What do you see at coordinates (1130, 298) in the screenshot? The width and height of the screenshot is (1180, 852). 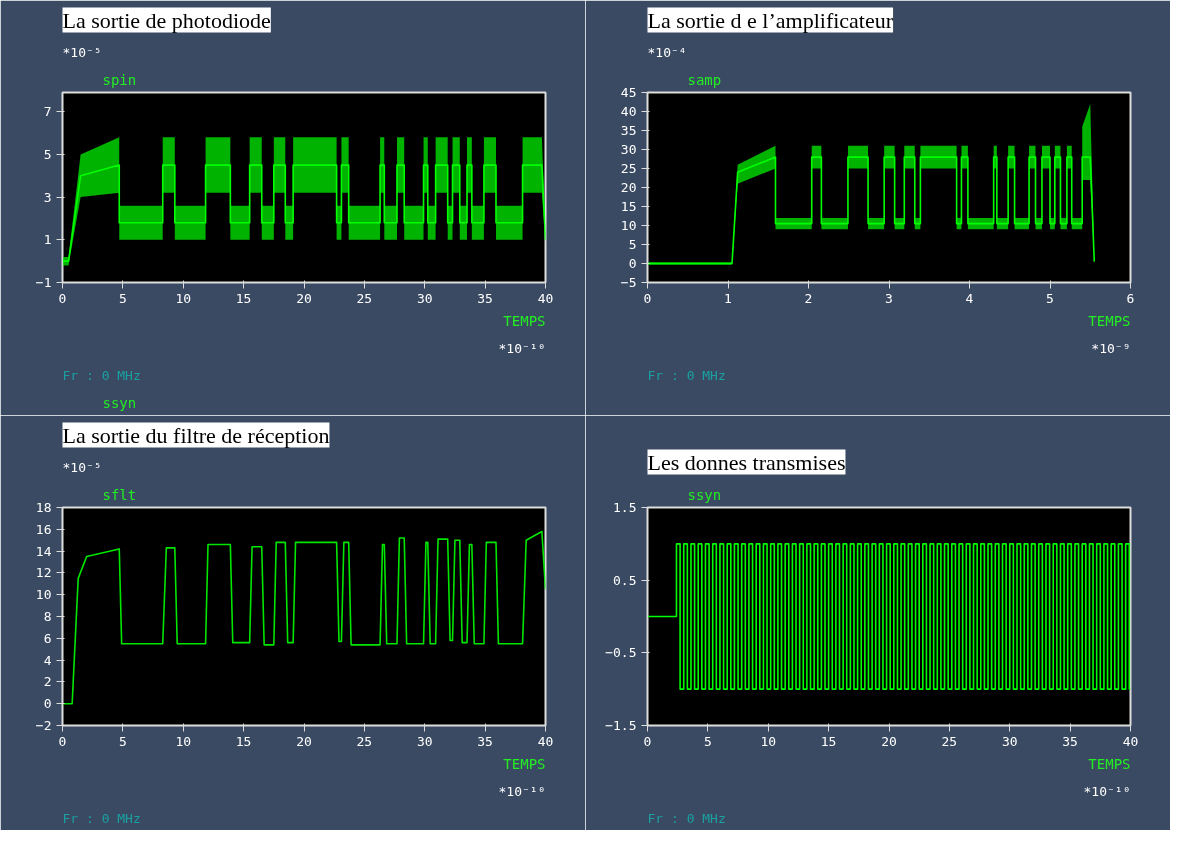 I see `x-tick-label: 6` at bounding box center [1130, 298].